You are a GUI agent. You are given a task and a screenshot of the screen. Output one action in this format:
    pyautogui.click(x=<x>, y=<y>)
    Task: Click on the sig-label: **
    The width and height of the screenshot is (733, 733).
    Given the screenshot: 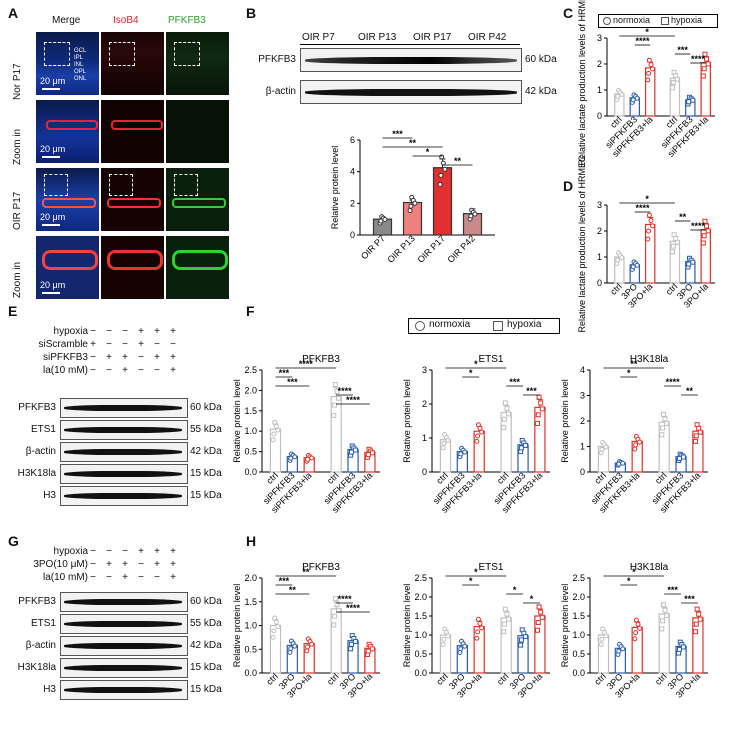 What is the action you would take?
    pyautogui.click(x=293, y=590)
    